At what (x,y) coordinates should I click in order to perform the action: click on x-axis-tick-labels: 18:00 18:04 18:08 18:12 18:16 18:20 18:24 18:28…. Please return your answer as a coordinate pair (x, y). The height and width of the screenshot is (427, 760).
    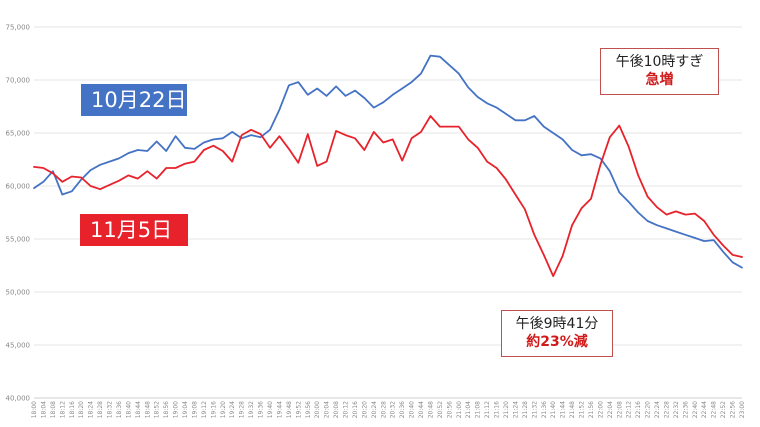
    Looking at the image, I should click on (388, 409).